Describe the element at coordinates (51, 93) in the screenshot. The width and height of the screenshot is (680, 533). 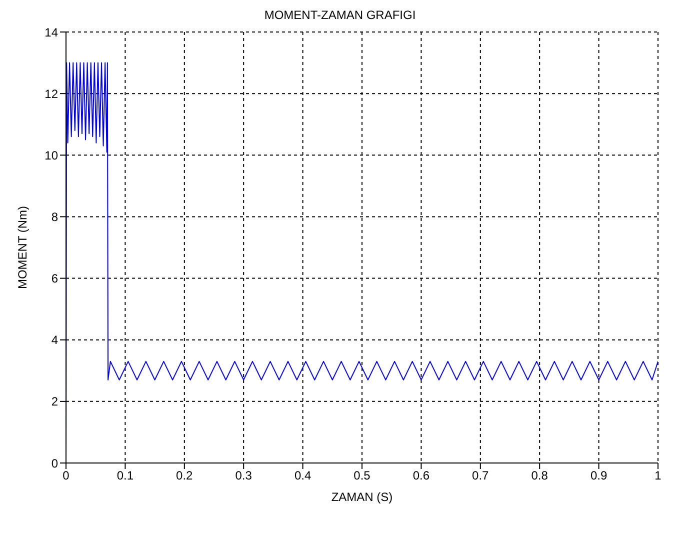
I see `y-tick-label: 12` at that location.